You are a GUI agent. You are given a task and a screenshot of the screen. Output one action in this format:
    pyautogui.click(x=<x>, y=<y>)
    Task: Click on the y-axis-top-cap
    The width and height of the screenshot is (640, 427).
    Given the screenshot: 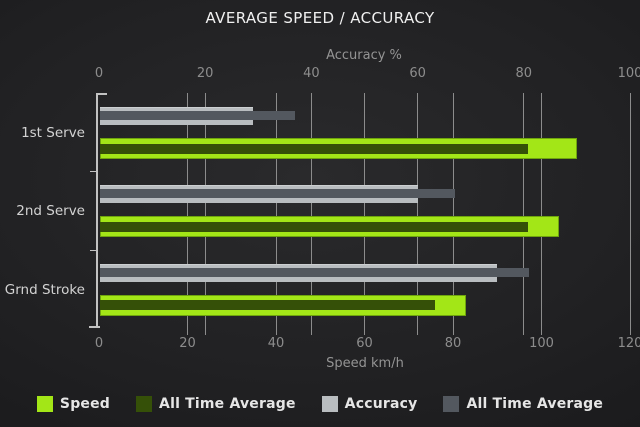 What is the action you would take?
    pyautogui.click(x=101, y=94)
    